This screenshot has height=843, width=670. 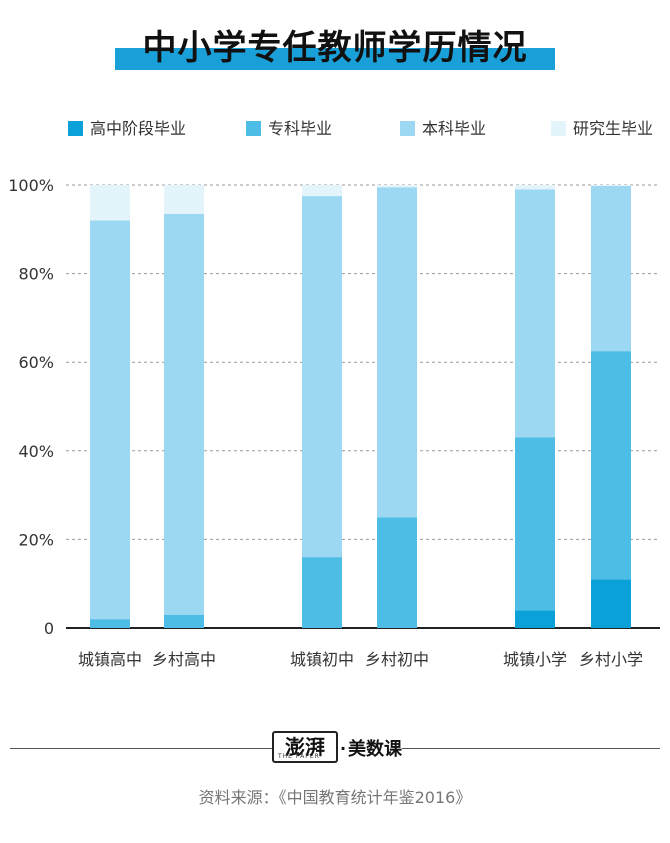 I want to click on legend: 高中阶段毕业 专科毕业 本科毕业 研究生毕业, so click(x=335, y=129).